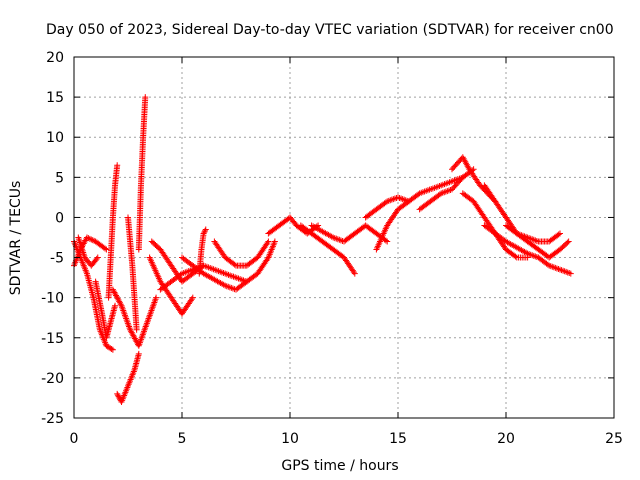  I want to click on y-axis-label: SDTVAR / TECUs, so click(16, 238).